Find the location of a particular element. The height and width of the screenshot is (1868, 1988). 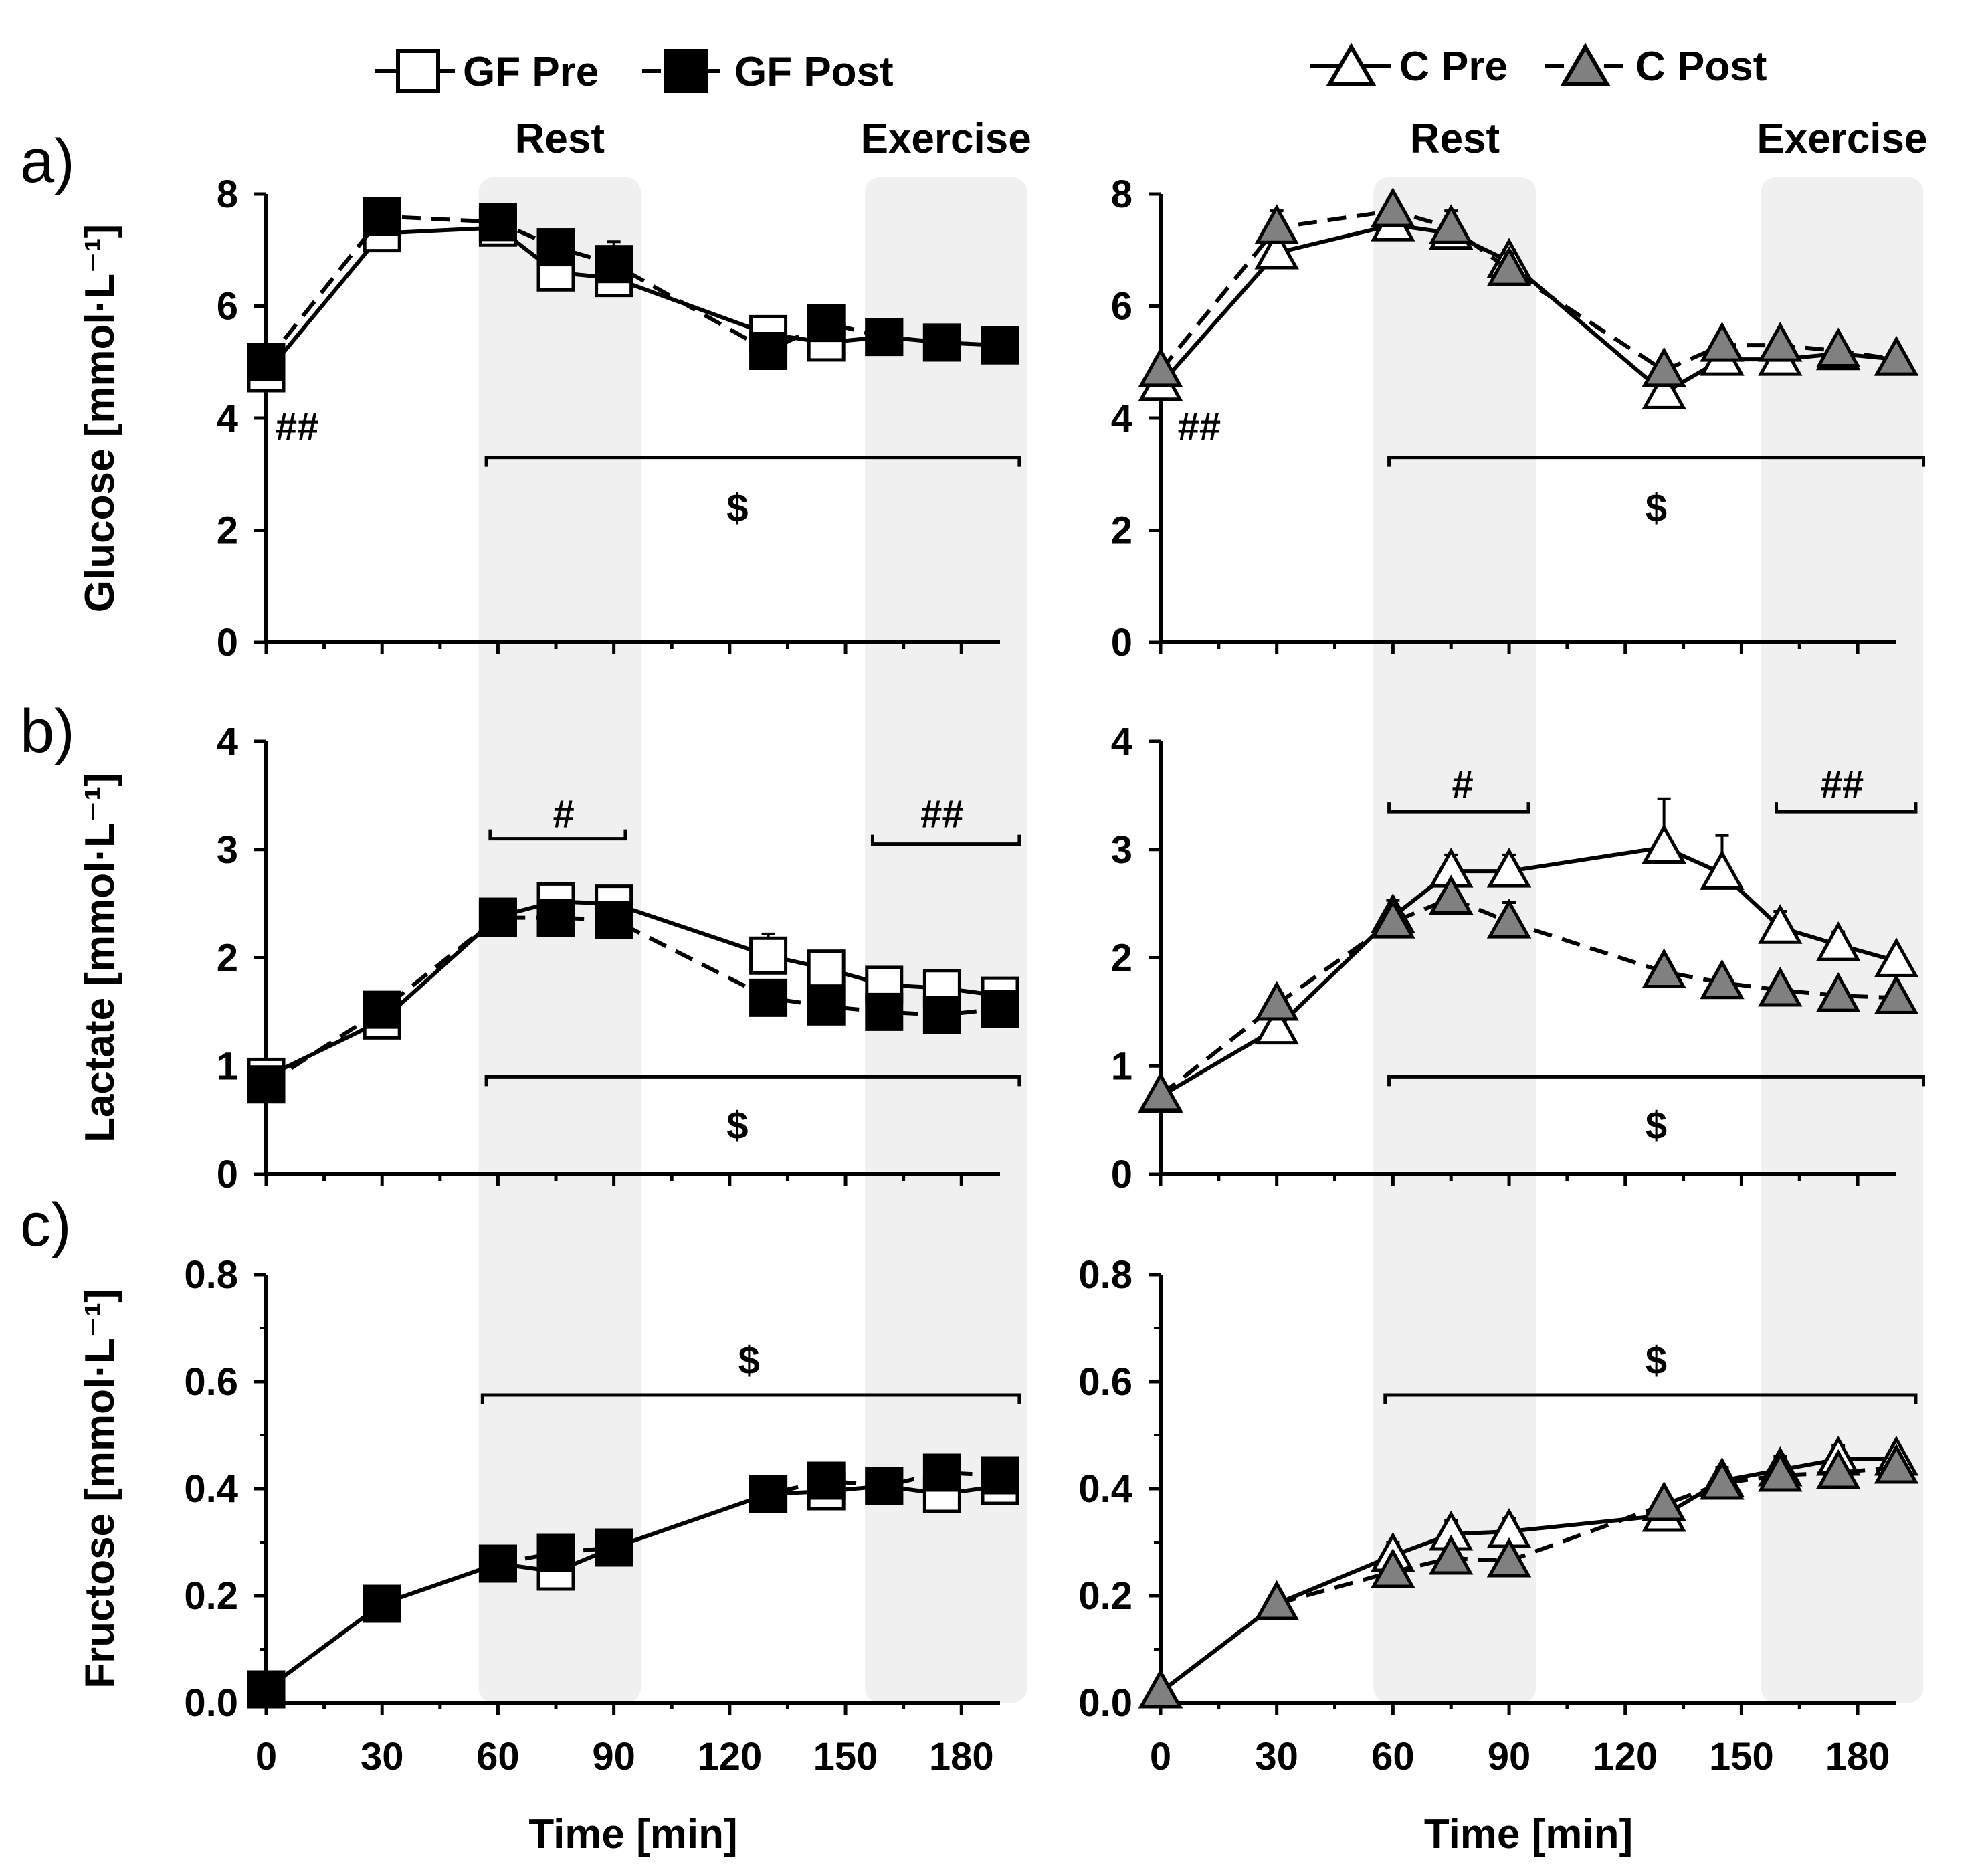

legend-entry-c-pre: C Pre is located at coordinates (1409, 66).